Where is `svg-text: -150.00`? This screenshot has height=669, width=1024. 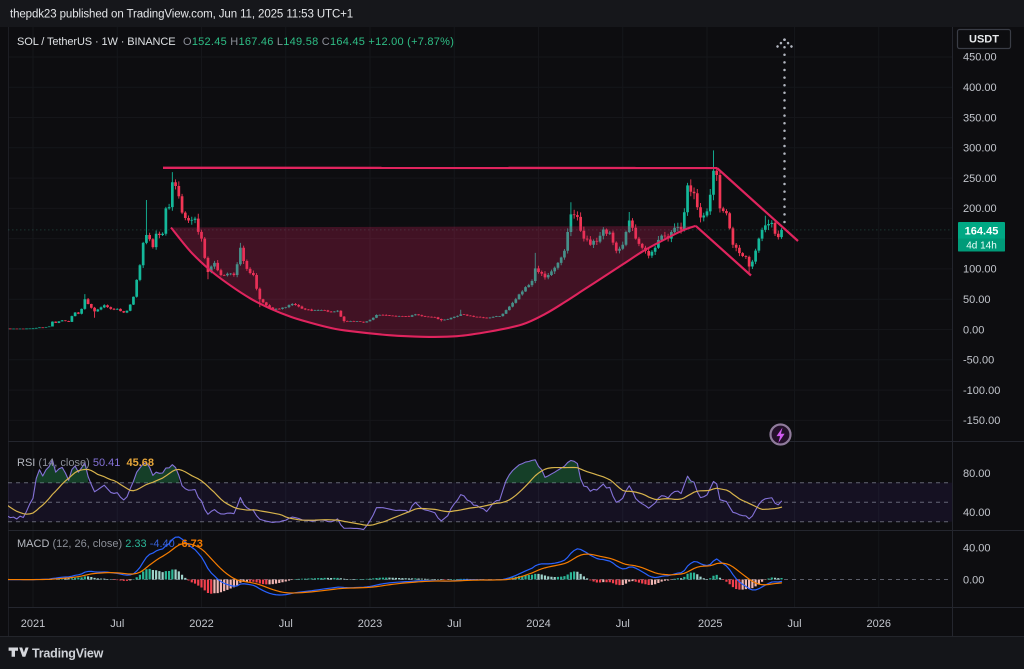
svg-text: -150.00 is located at coordinates (981, 421).